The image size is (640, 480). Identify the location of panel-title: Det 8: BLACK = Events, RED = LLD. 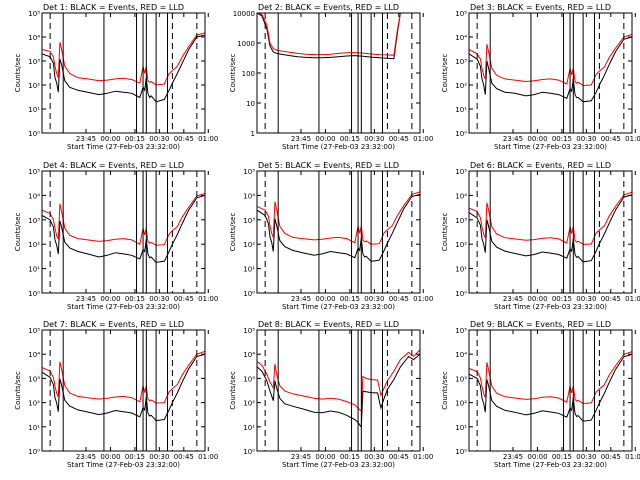
(328, 324).